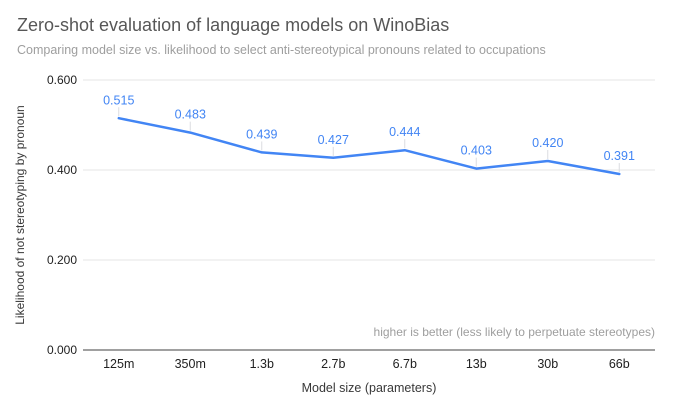 The height and width of the screenshot is (416, 674). Describe the element at coordinates (62, 80) in the screenshot. I see `y-tick-label: 0.600` at that location.